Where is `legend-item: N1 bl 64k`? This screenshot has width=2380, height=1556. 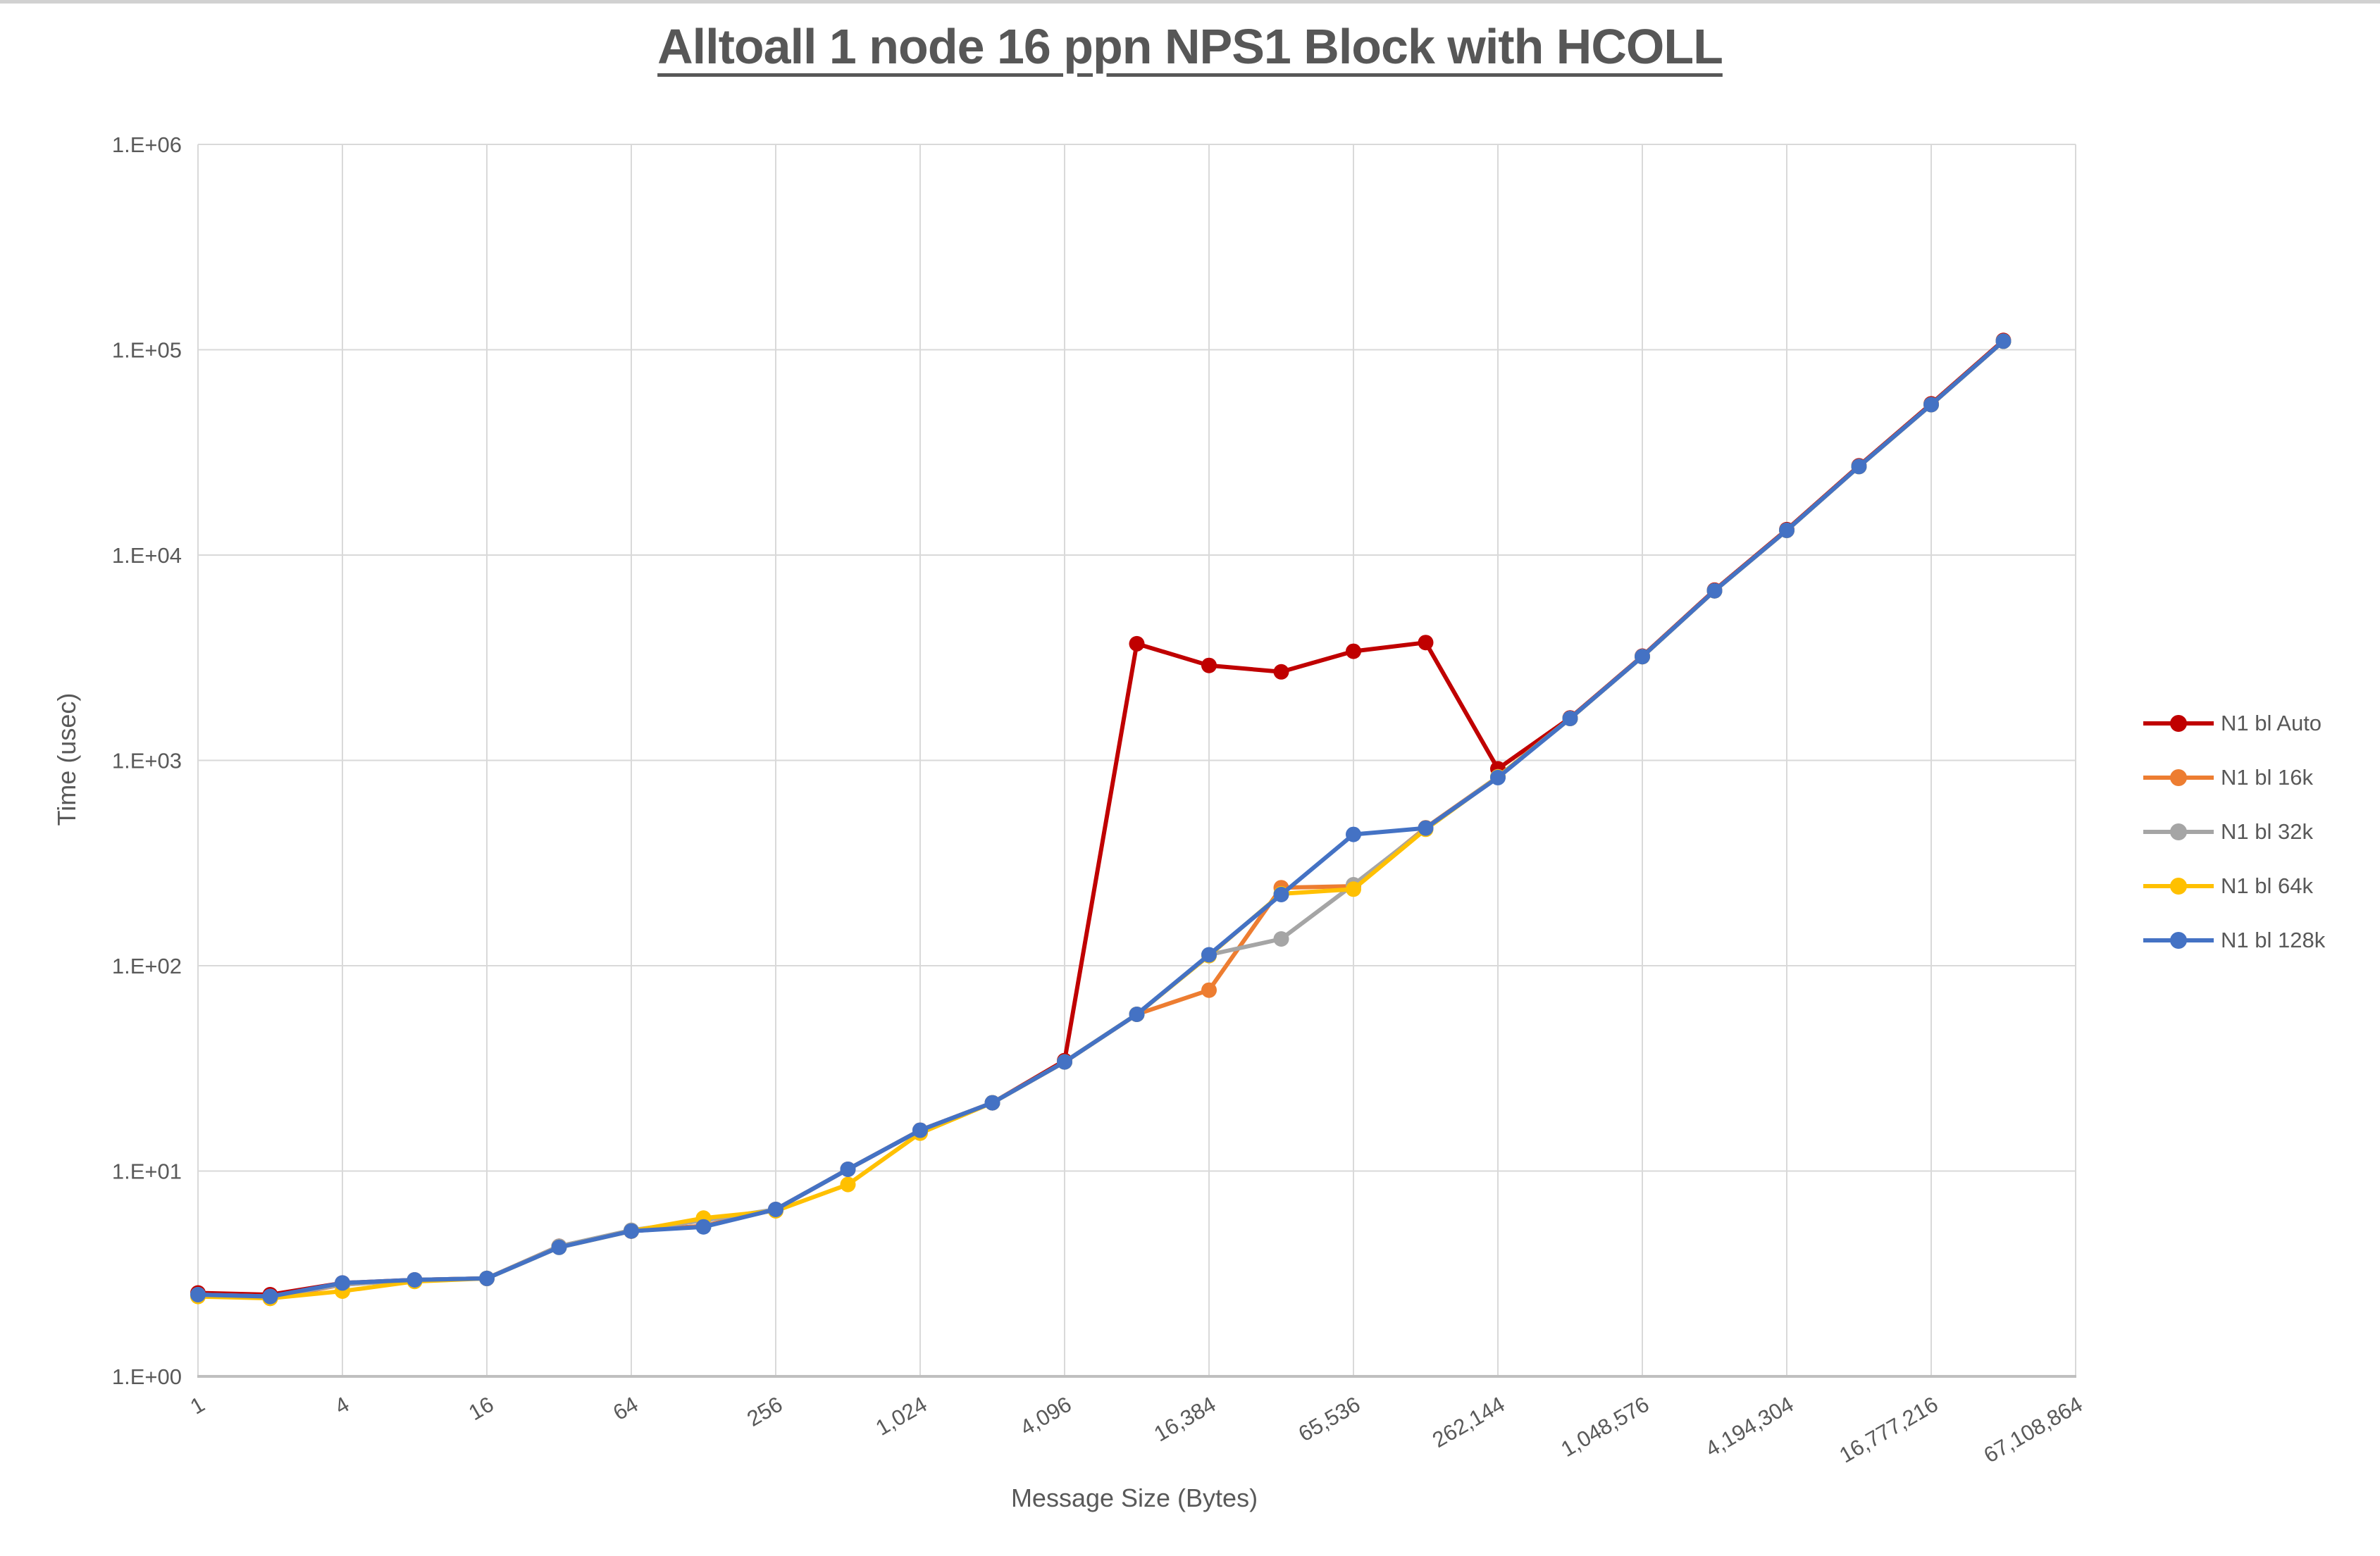 legend-item: N1 bl 64k is located at coordinates (2259, 886).